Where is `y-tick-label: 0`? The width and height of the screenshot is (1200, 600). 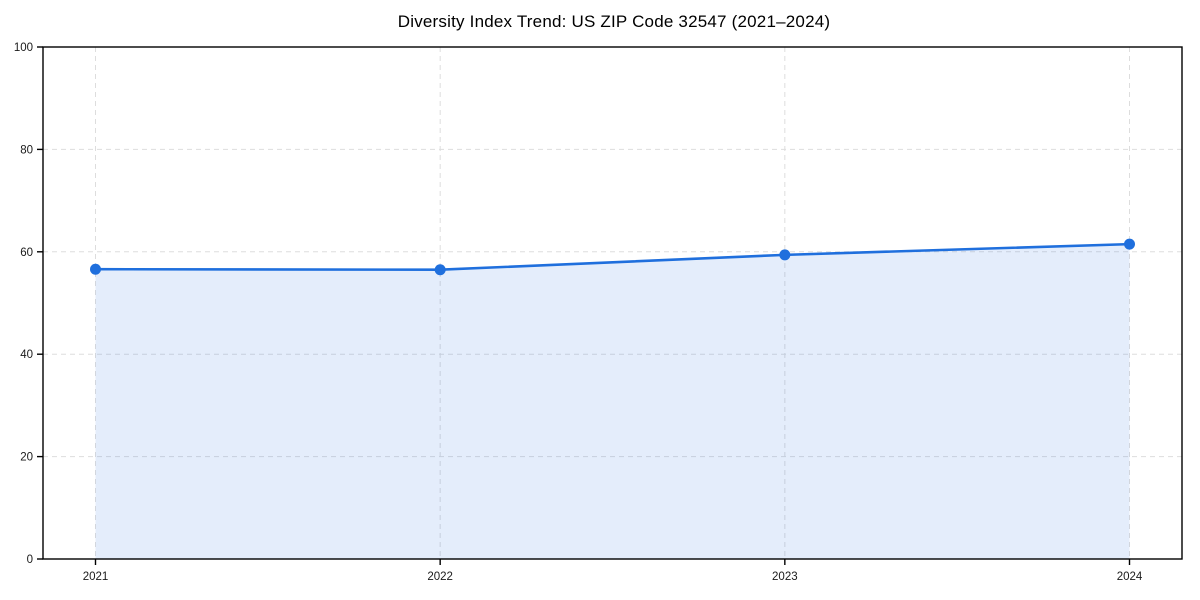
y-tick-label: 0 is located at coordinates (30, 560).